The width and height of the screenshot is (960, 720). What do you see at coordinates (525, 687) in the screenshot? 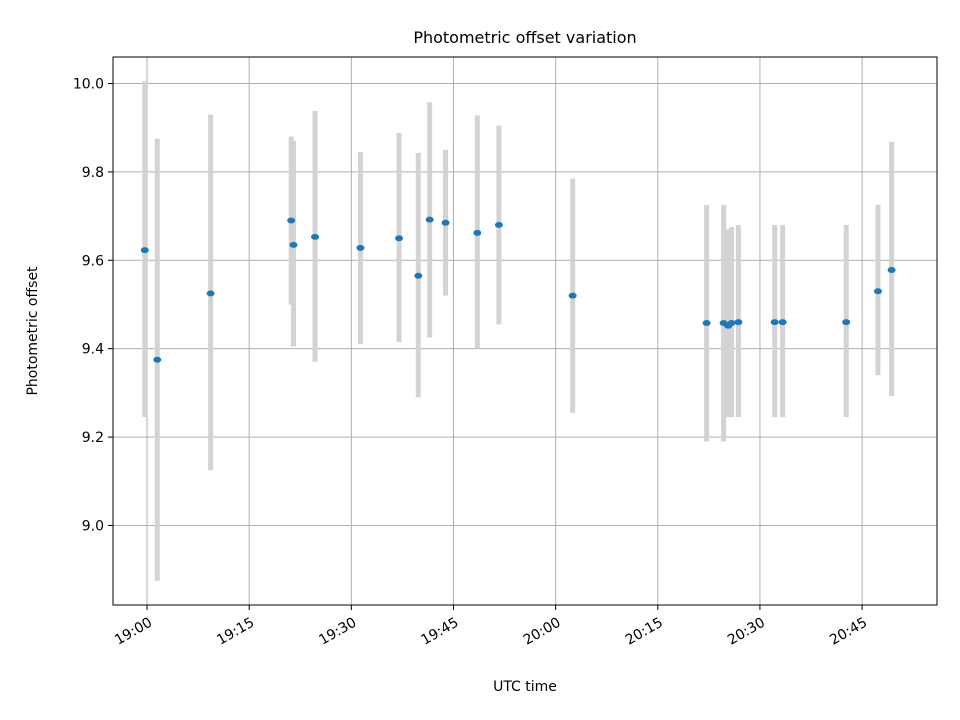
I see `x-axis-label: UTC time` at bounding box center [525, 687].